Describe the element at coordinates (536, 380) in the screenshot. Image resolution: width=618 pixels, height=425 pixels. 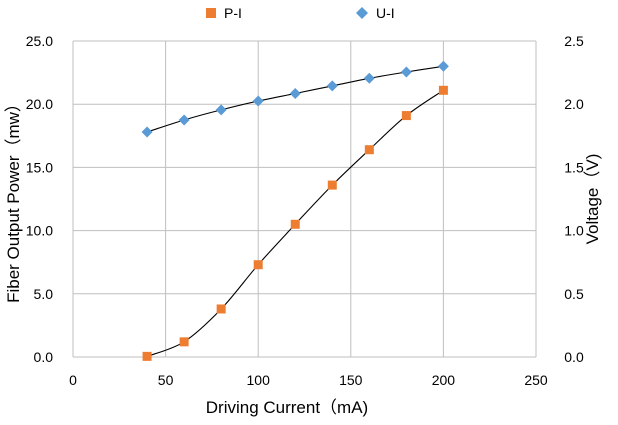
I see `x-tick-label: 250` at that location.